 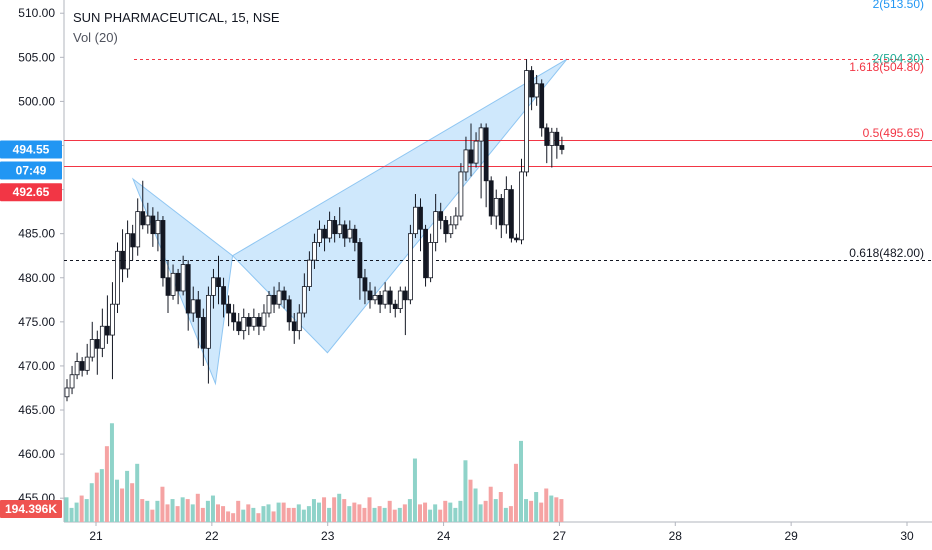 I want to click on tag-text: 194.396K, so click(x=31, y=509).